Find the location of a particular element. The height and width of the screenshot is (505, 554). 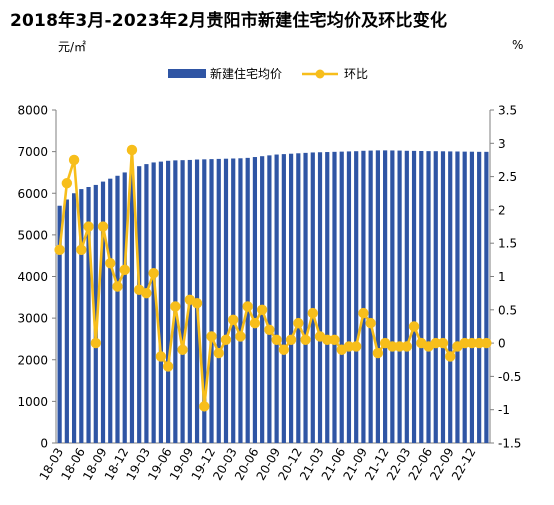

left-tick-label: 7000 is located at coordinates (32, 152).